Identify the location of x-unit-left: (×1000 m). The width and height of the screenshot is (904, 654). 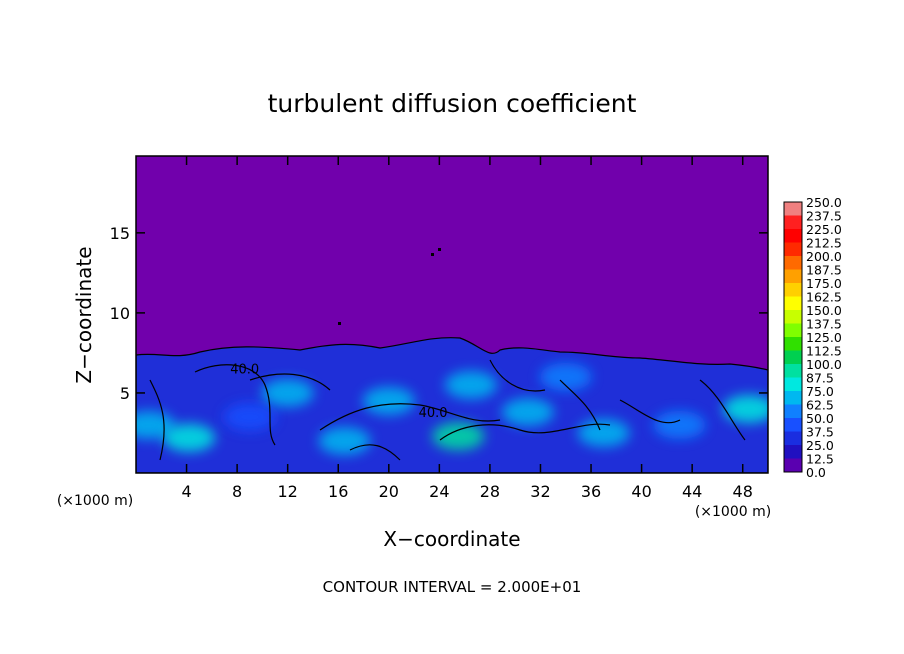
(95, 501).